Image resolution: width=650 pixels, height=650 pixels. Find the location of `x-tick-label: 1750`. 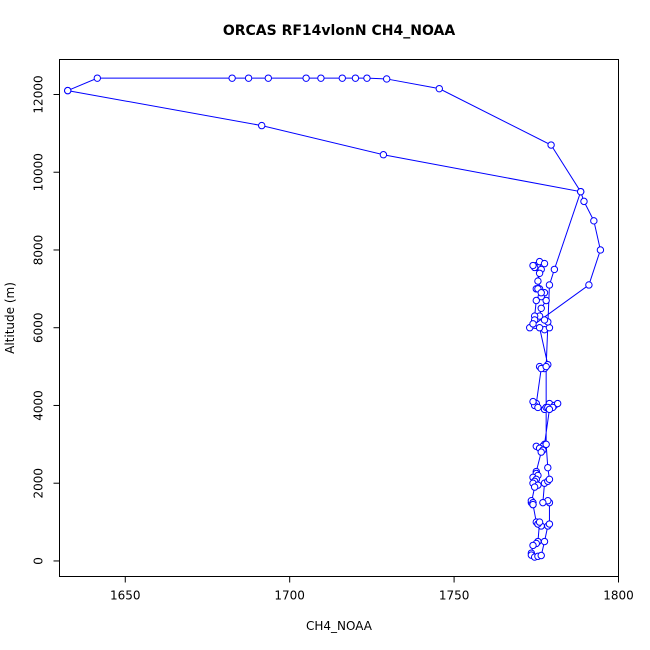

x-tick-label: 1750 is located at coordinates (454, 596).